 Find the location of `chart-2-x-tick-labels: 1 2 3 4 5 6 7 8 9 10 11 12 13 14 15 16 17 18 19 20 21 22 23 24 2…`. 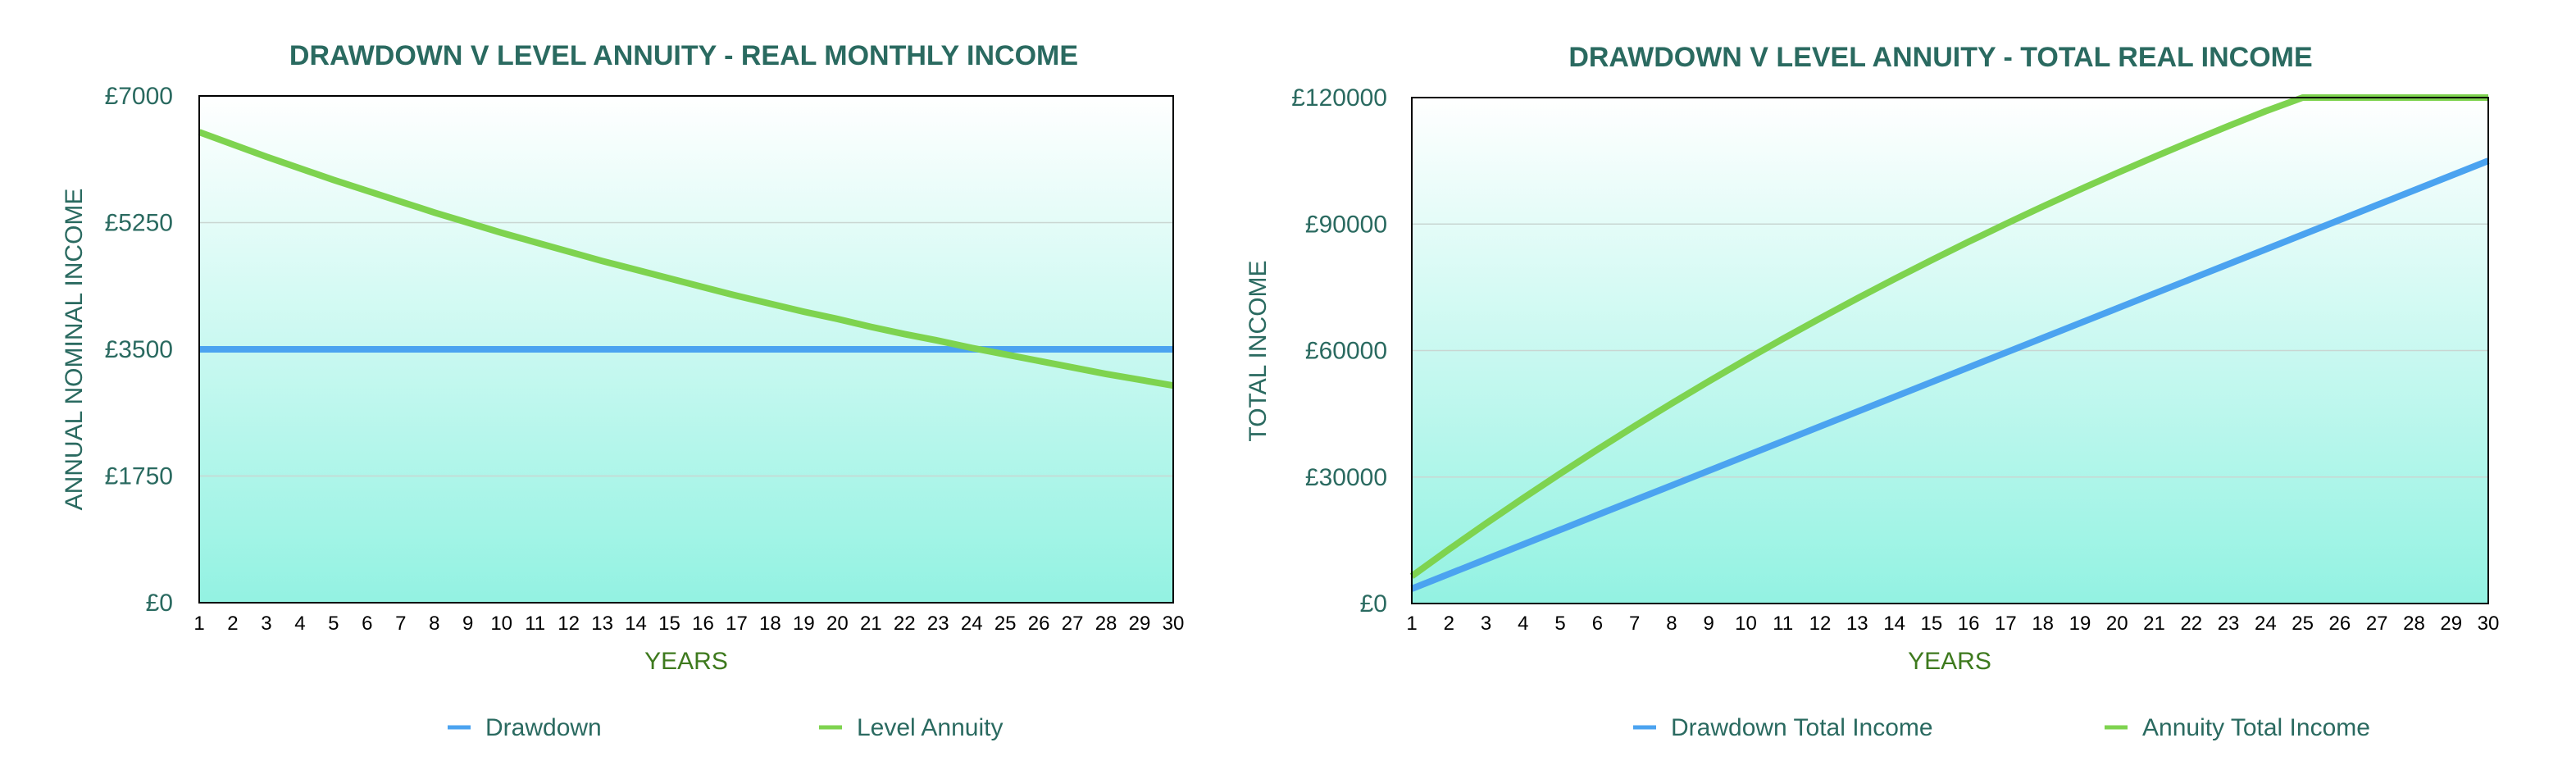

chart-2-x-tick-labels: 1 2 3 4 5 6 7 8 9 10 11 12 13 14 15 16 17 18 19 20 21 22 23 24 2… is located at coordinates (1952, 624).